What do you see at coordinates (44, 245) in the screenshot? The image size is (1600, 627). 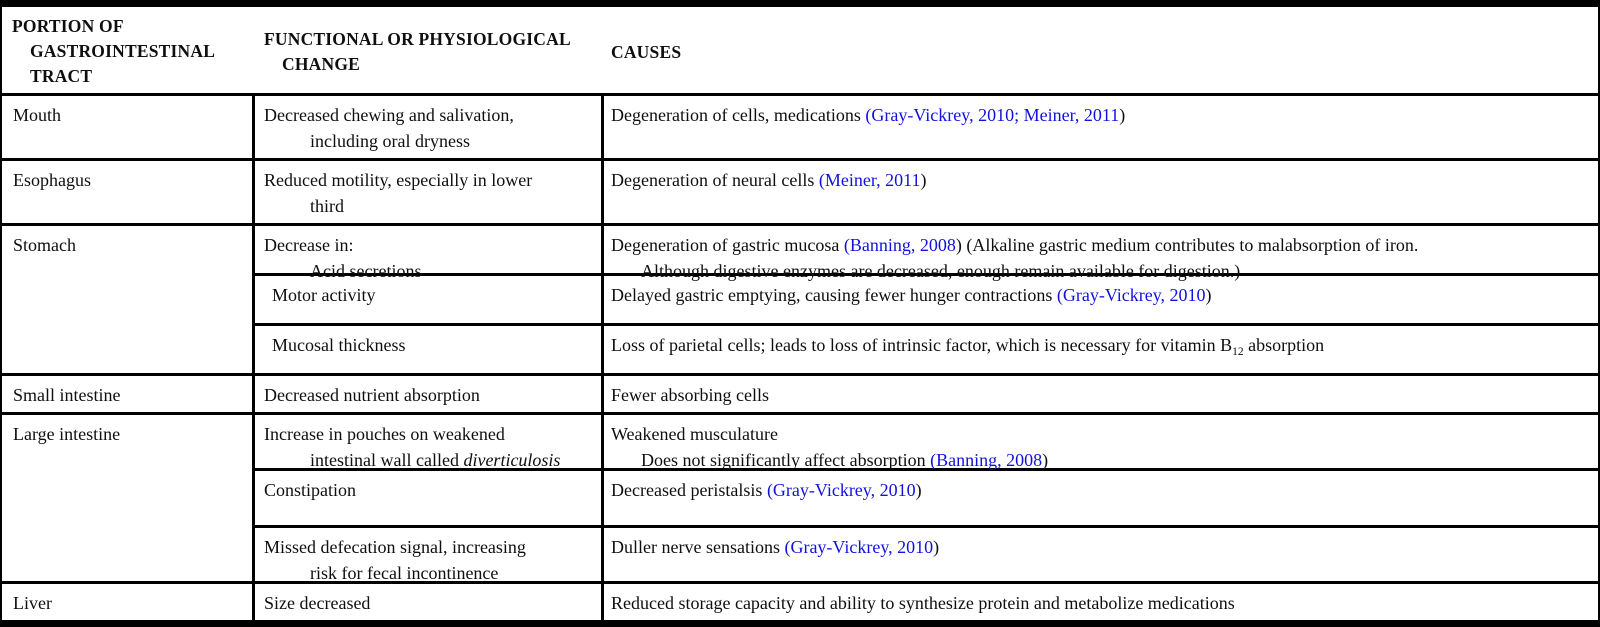 I see `portion-label: Stomach` at bounding box center [44, 245].